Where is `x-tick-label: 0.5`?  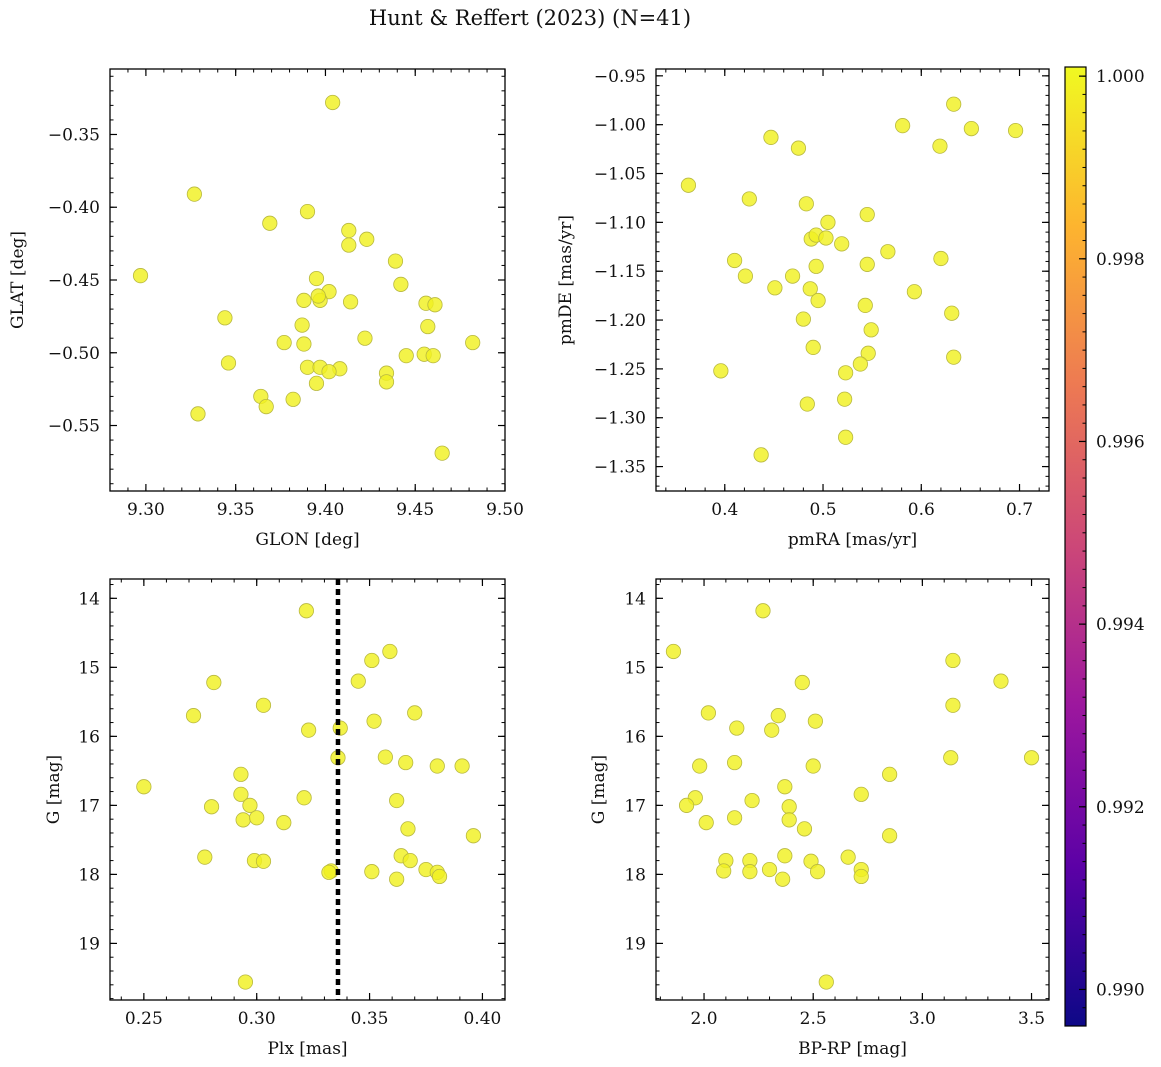
x-tick-label: 0.5 is located at coordinates (823, 510).